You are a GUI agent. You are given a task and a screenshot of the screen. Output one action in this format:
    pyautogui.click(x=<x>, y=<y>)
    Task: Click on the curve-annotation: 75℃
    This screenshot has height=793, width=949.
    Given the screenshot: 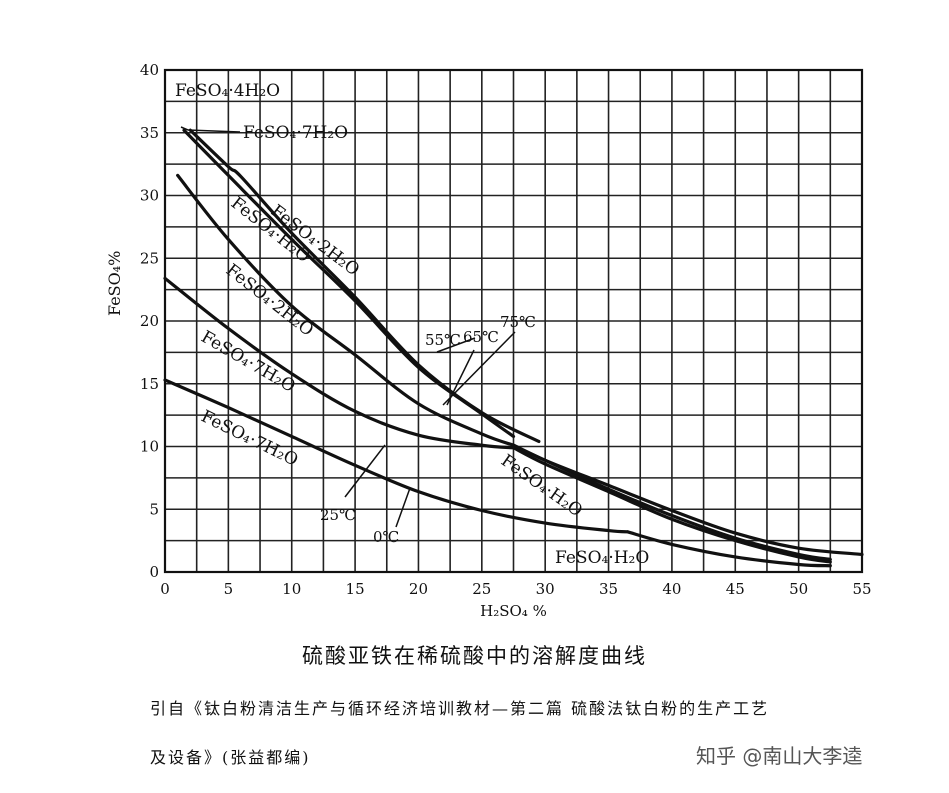 What is the action you would take?
    pyautogui.click(x=518, y=322)
    